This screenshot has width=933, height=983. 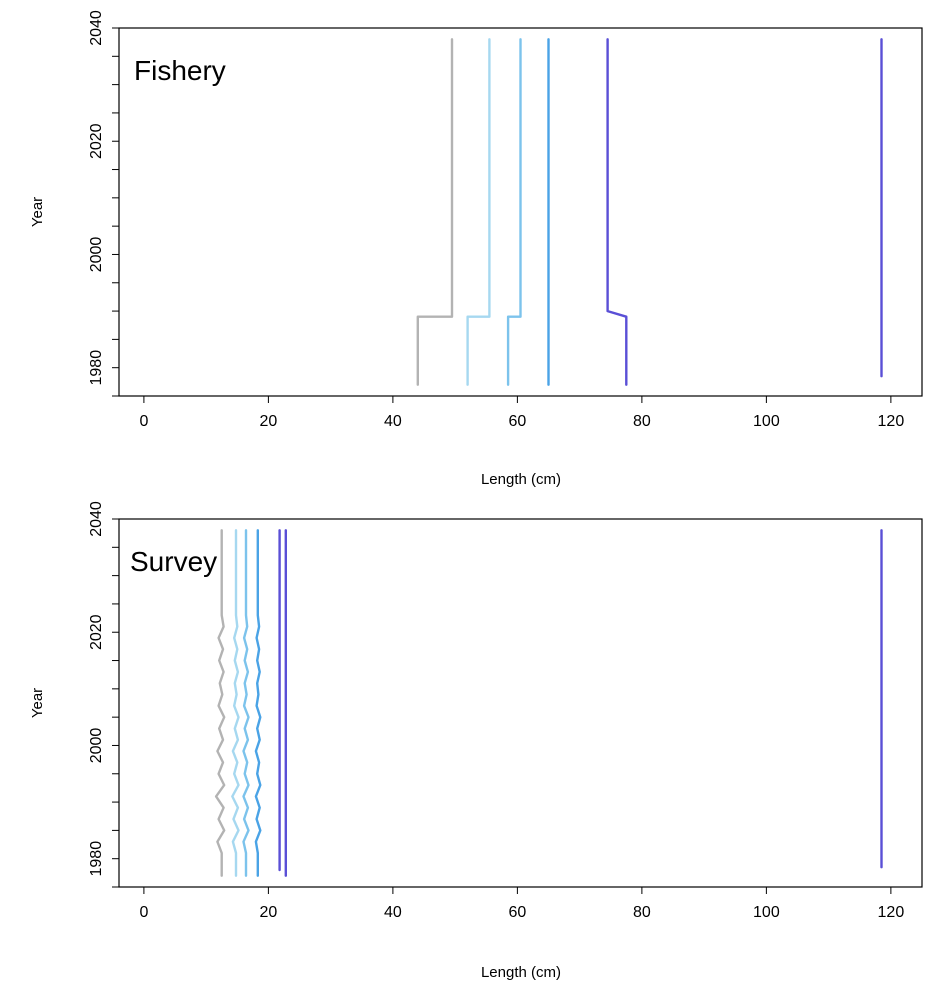 I want to click on panel-label: Survey, so click(x=173, y=561).